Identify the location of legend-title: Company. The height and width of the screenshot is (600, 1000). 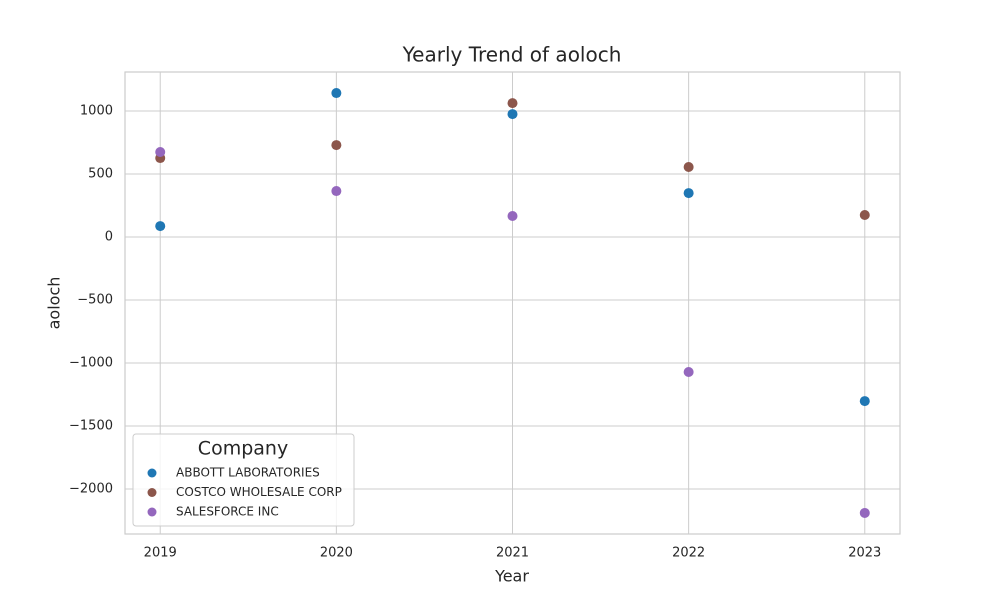
(243, 449).